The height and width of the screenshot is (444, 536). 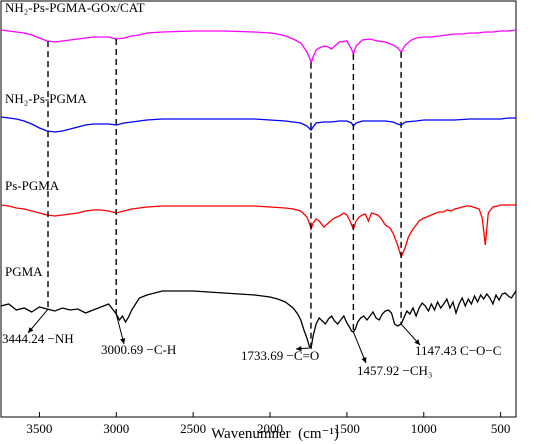 I want to click on x-axis-label: Wavenumner (cm⁻¹), so click(x=275, y=434).